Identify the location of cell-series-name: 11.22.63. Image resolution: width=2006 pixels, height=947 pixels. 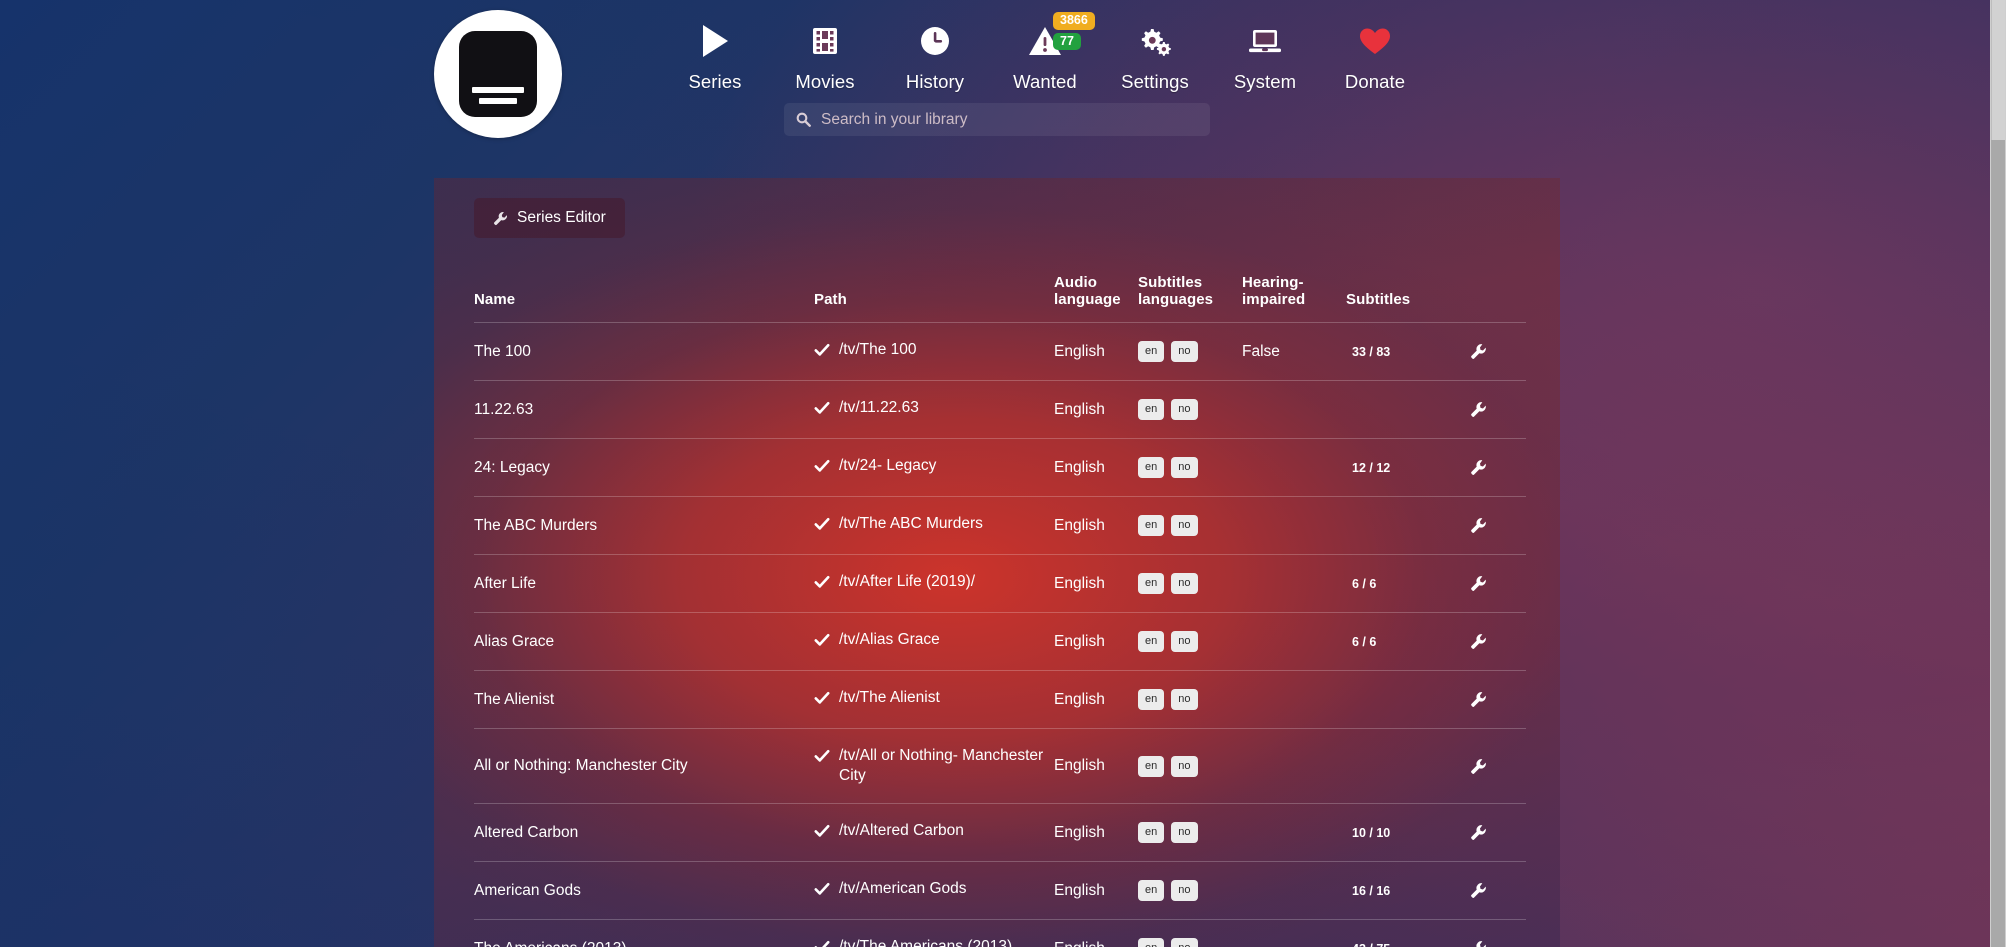
(644, 409).